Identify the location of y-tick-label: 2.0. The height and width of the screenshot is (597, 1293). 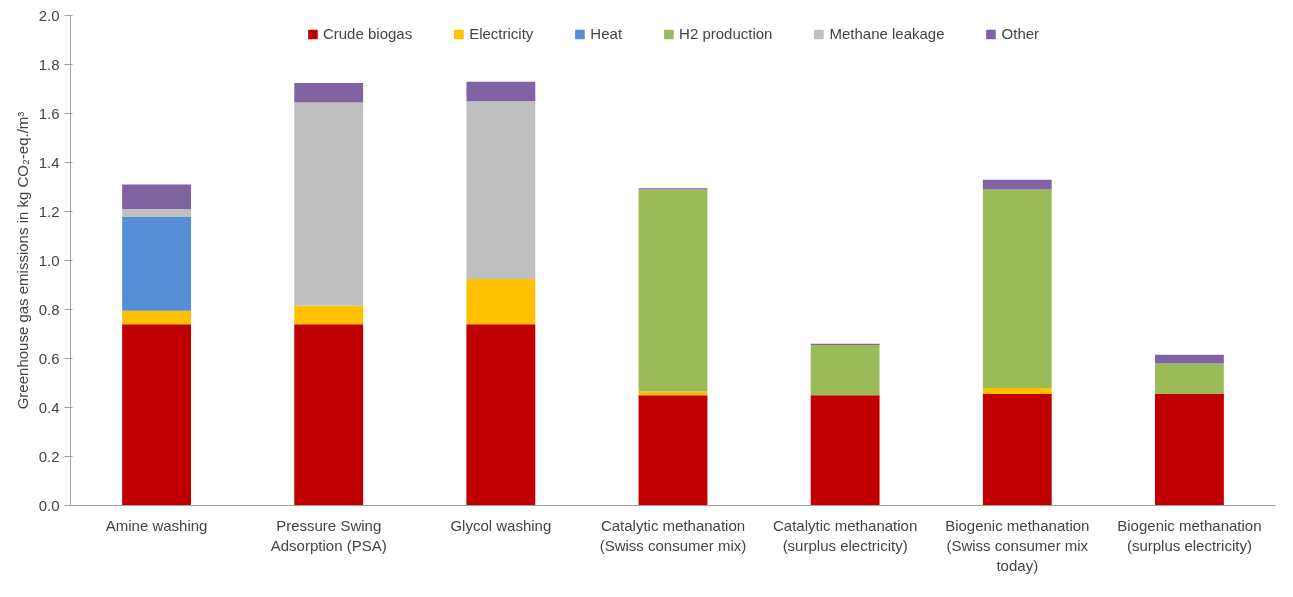
(49, 15).